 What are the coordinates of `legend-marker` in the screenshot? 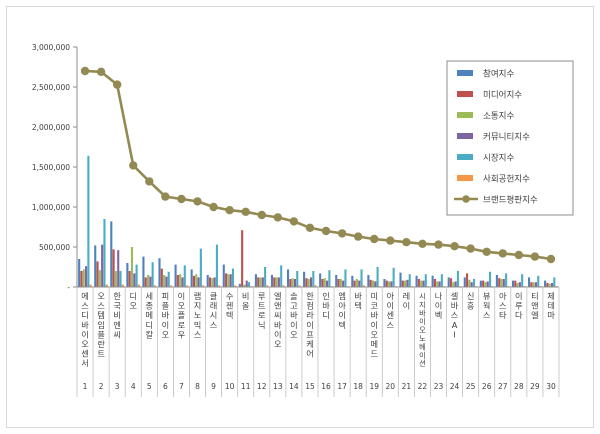 It's located at (466, 199).